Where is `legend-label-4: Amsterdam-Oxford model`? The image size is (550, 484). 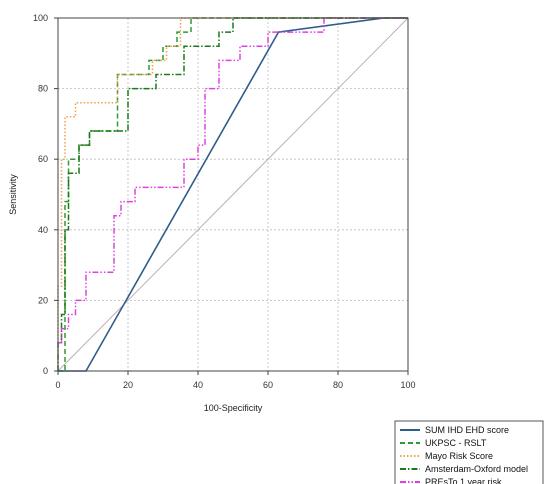
legend-label-4: Amsterdam-Oxford model is located at coordinates (476, 469).